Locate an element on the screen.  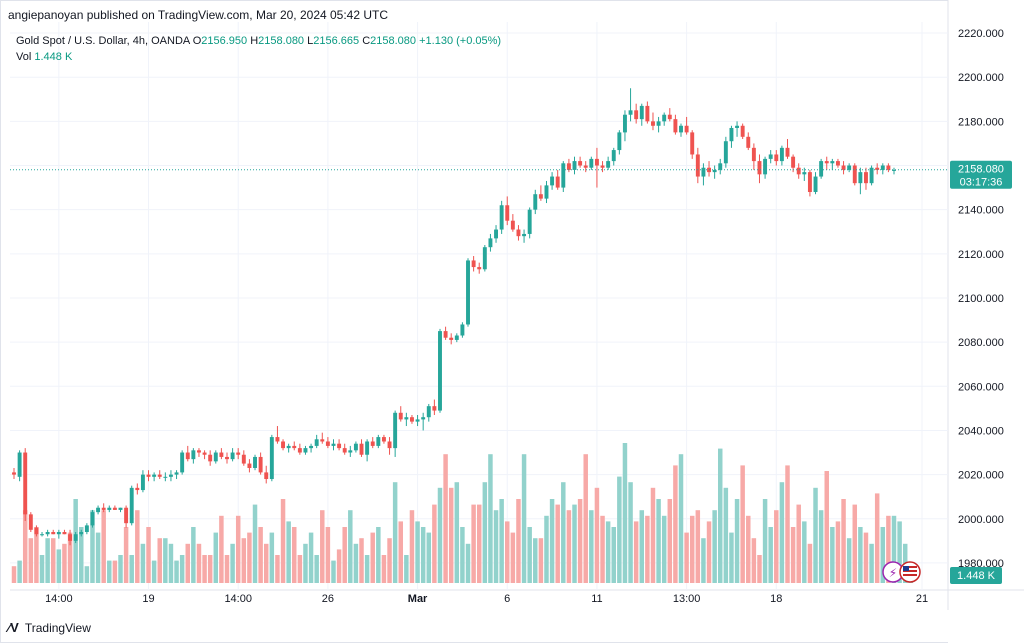
footer-brand: TradingView is located at coordinates (57, 627).